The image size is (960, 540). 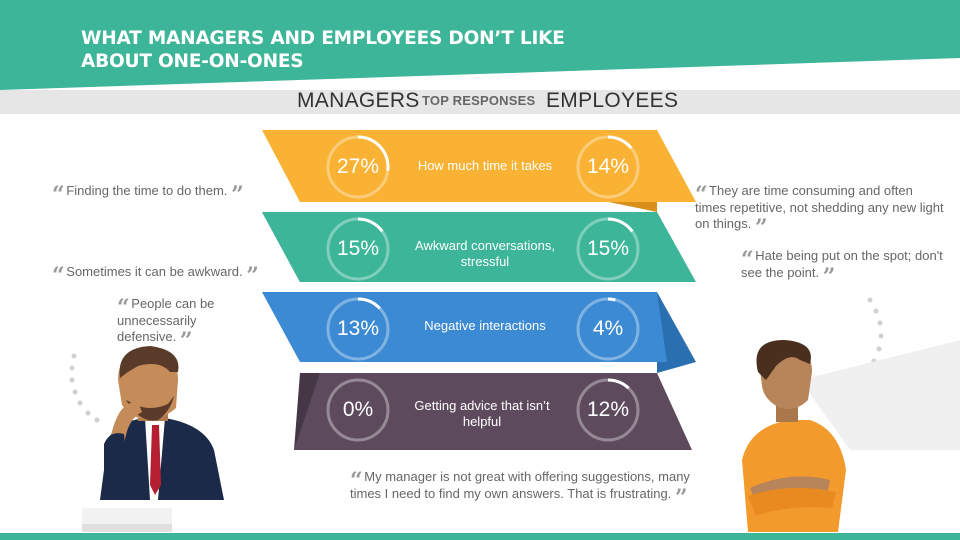 What do you see at coordinates (155, 276) in the screenshot?
I see `manager-quote-2: “ Sometimes it can be awkward. ”` at bounding box center [155, 276].